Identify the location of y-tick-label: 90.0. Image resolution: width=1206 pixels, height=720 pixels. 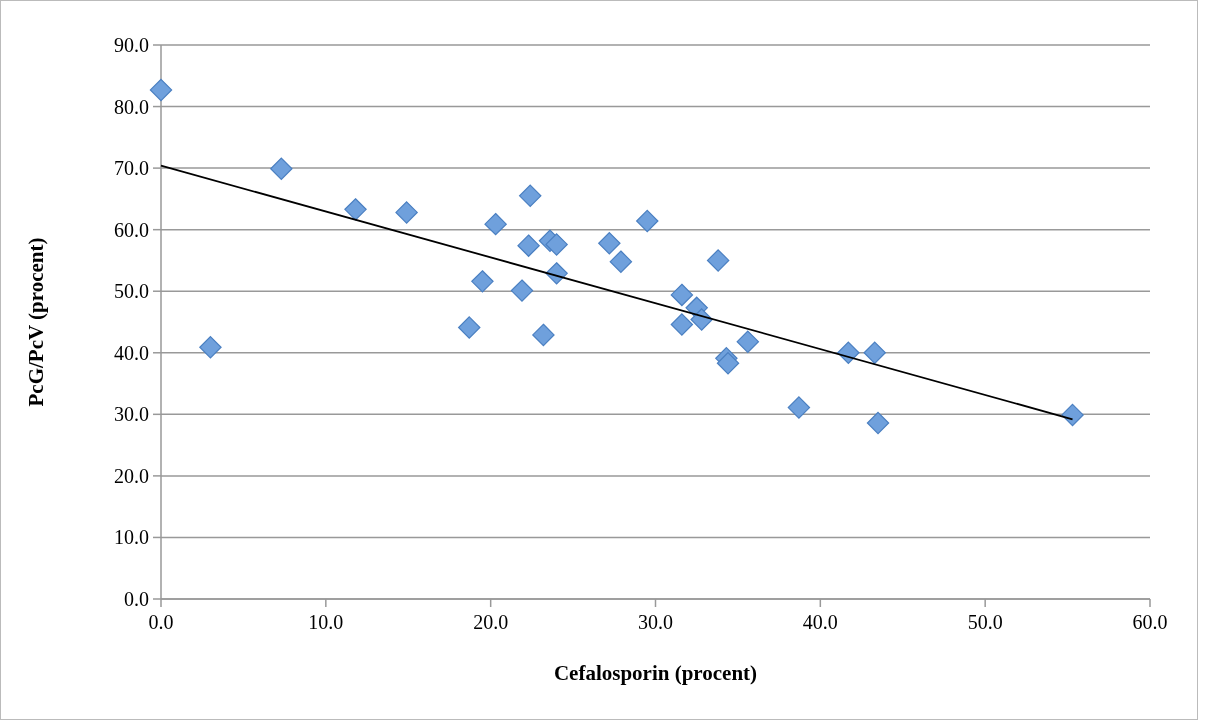
(131, 45).